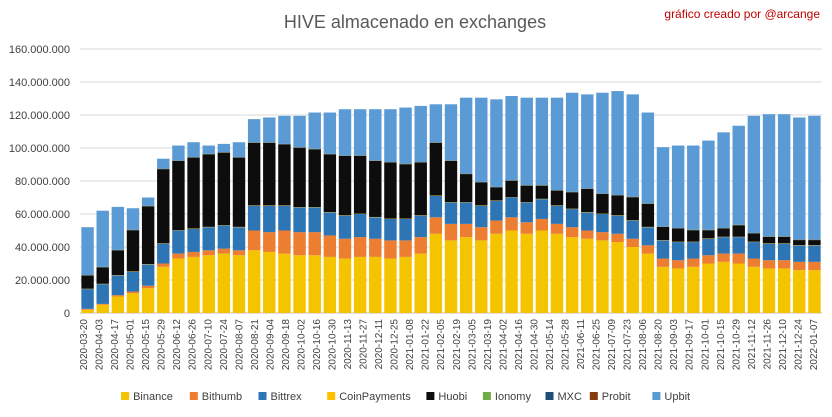 This screenshot has width=832, height=417. Describe the element at coordinates (177, 345) in the screenshot. I see `x-tick-label: 2020-06-12` at that location.